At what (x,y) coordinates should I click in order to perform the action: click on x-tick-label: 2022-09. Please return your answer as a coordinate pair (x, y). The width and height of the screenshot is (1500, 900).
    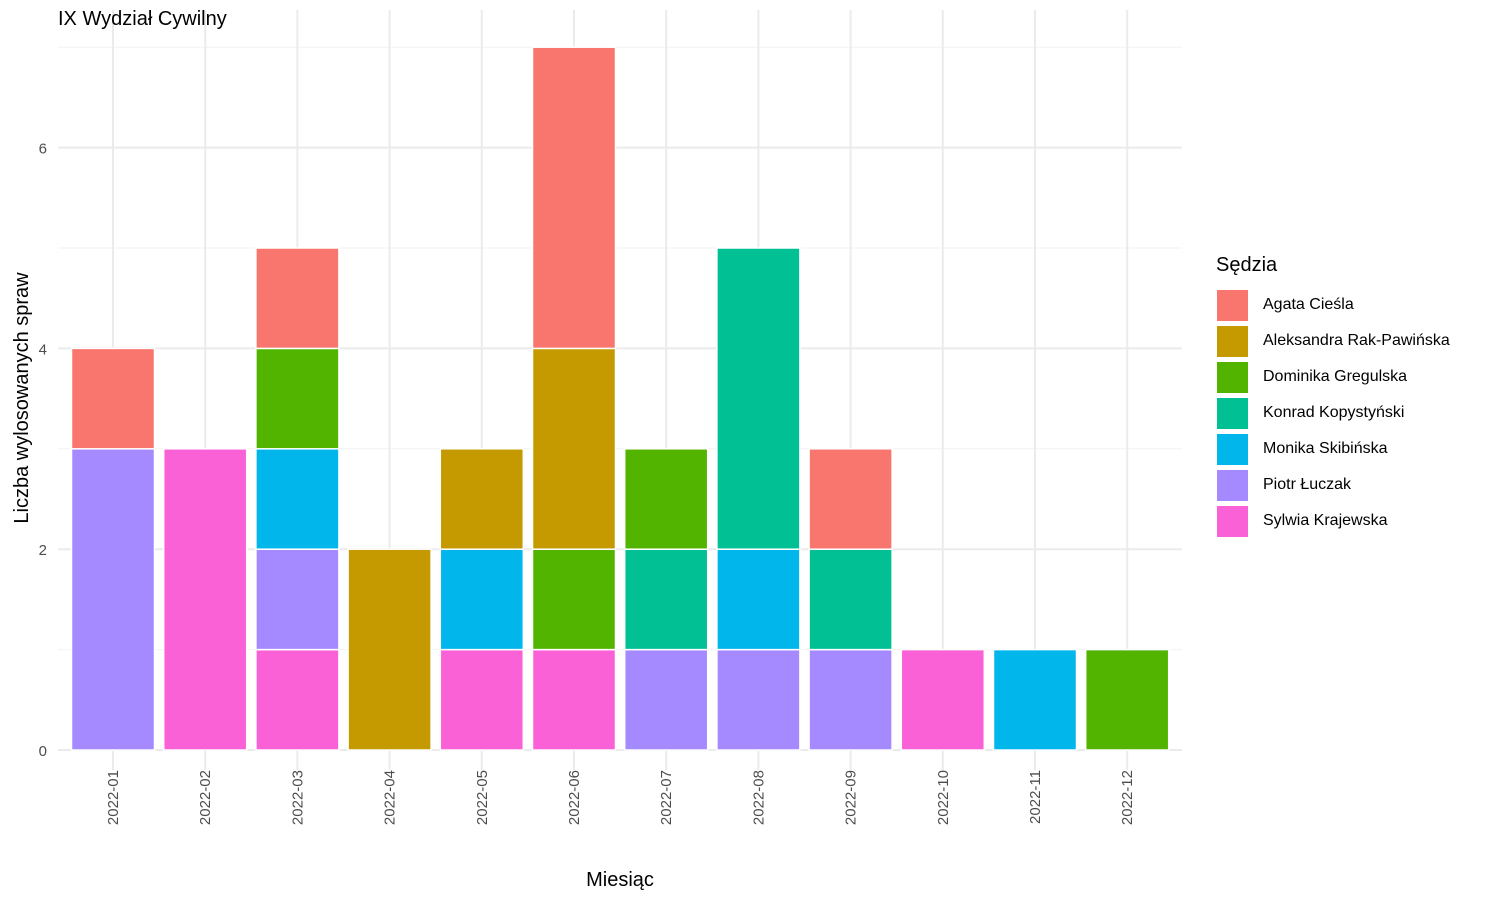
    Looking at the image, I should click on (851, 797).